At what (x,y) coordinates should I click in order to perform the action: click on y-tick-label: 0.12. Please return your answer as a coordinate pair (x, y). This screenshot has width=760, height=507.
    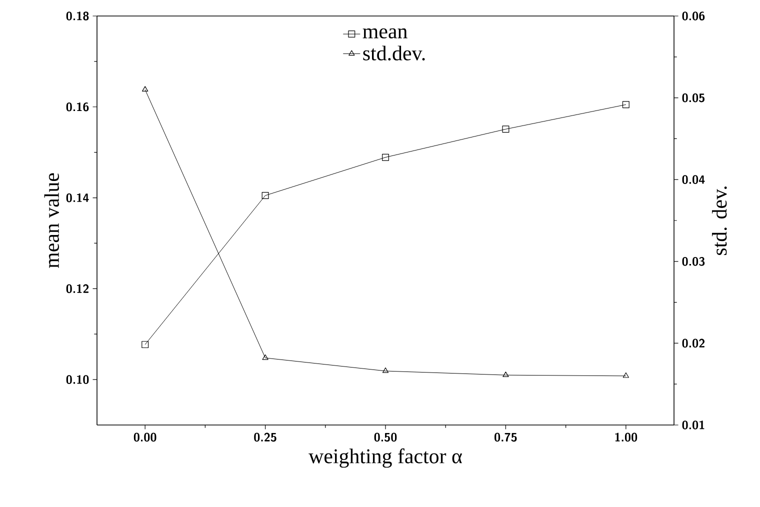
    Looking at the image, I should click on (77, 289).